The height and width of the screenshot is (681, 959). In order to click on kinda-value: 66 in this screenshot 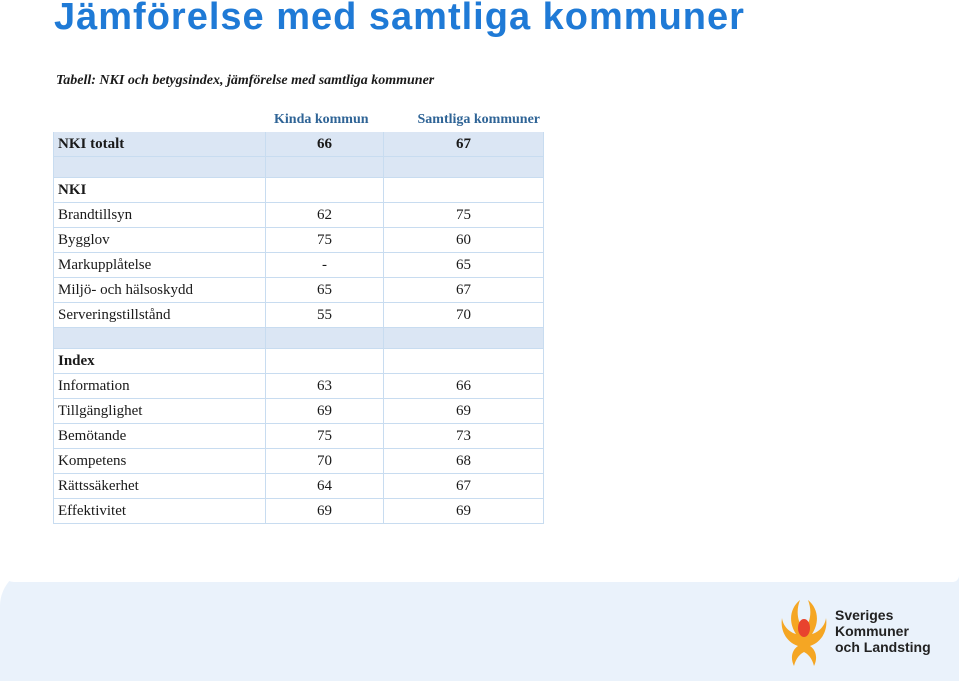, I will do `click(324, 144)`.